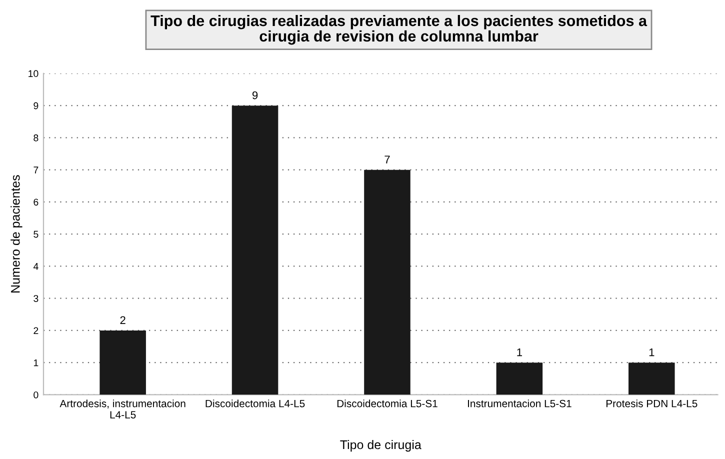 The width and height of the screenshot is (725, 459). I want to click on y-tick-label: 8, so click(36, 138).